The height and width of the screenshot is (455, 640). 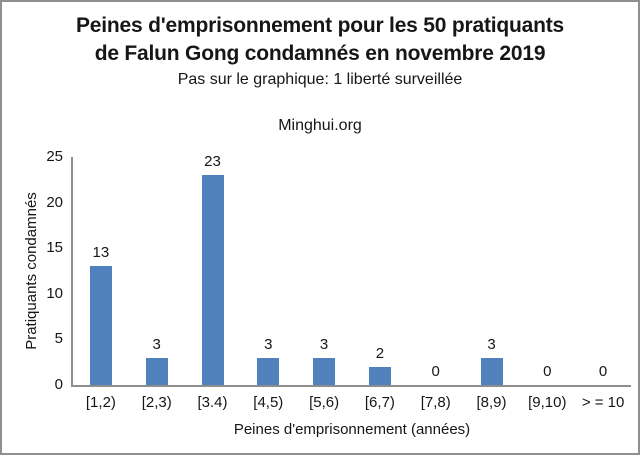 I want to click on x-tick-label: > = 10, so click(x=603, y=402).